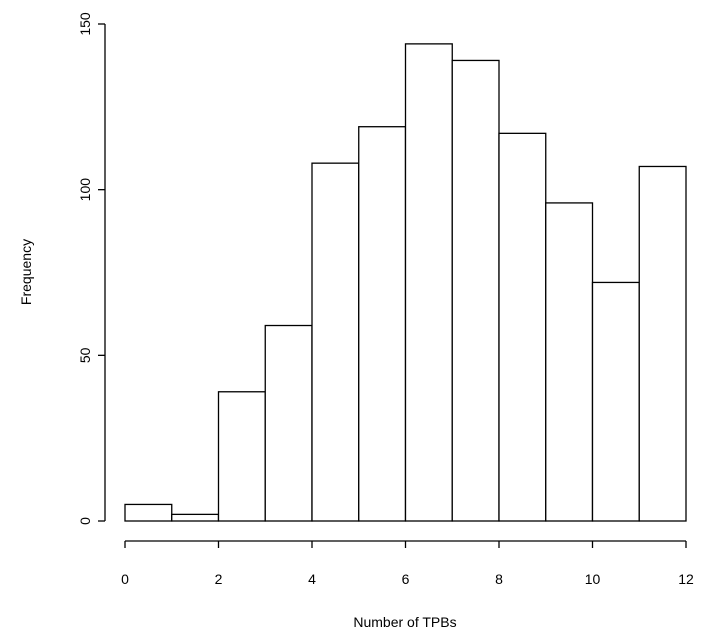 The image size is (711, 634). I want to click on y-axis-title: Frequency, so click(26, 272).